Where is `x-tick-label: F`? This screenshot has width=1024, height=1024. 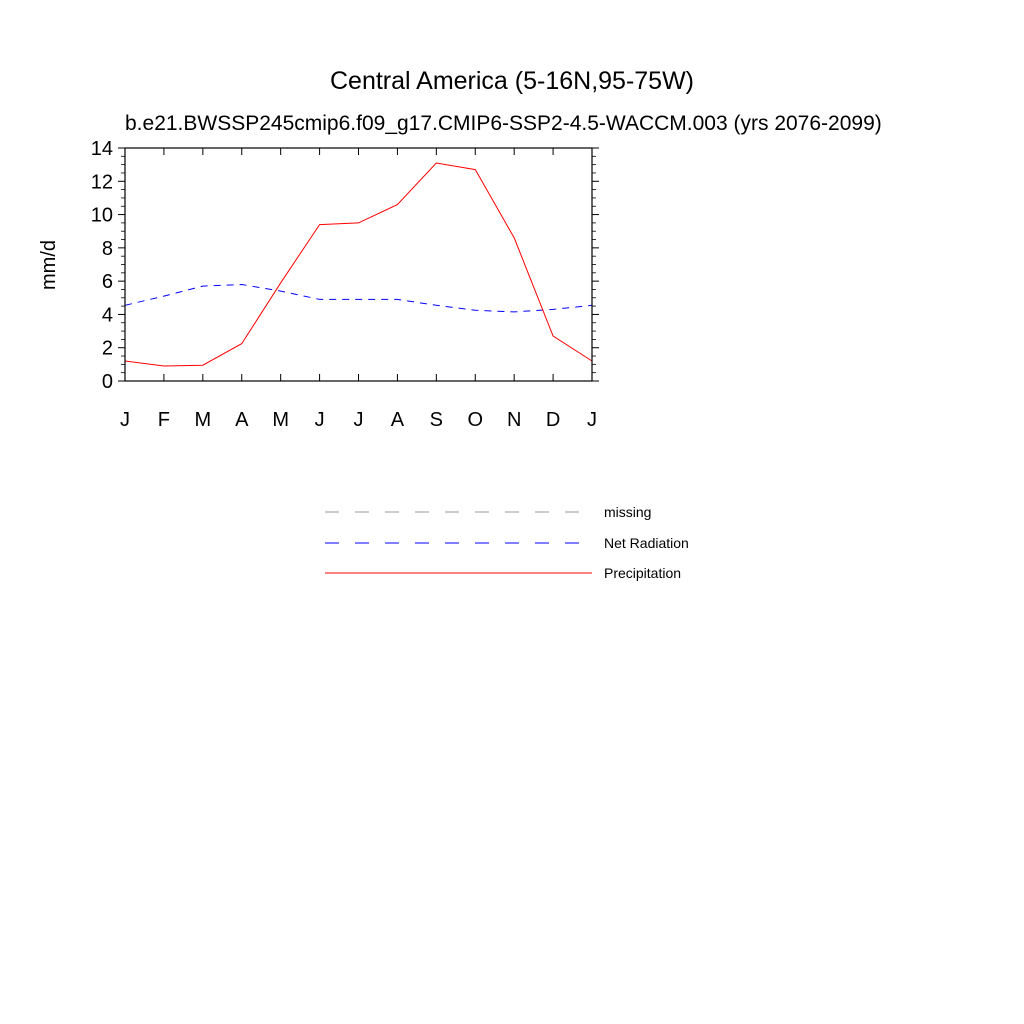
x-tick-label: F is located at coordinates (164, 420).